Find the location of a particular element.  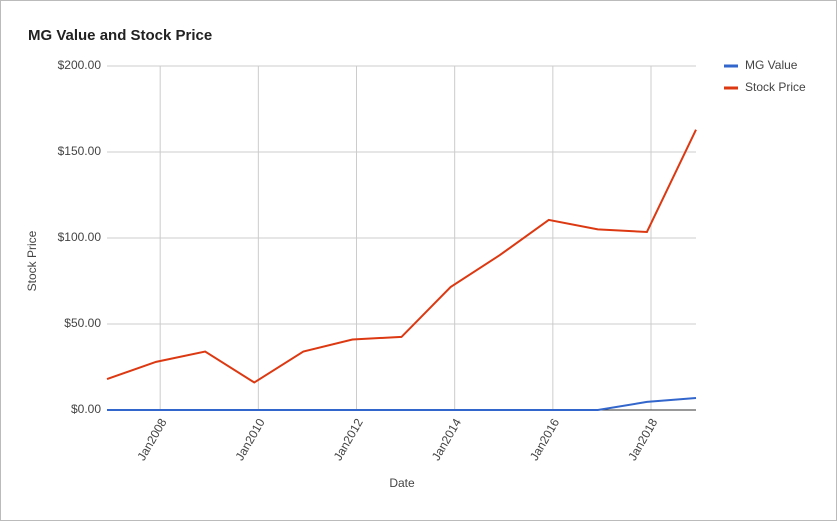

x-axis-title: Date is located at coordinates (402, 483).